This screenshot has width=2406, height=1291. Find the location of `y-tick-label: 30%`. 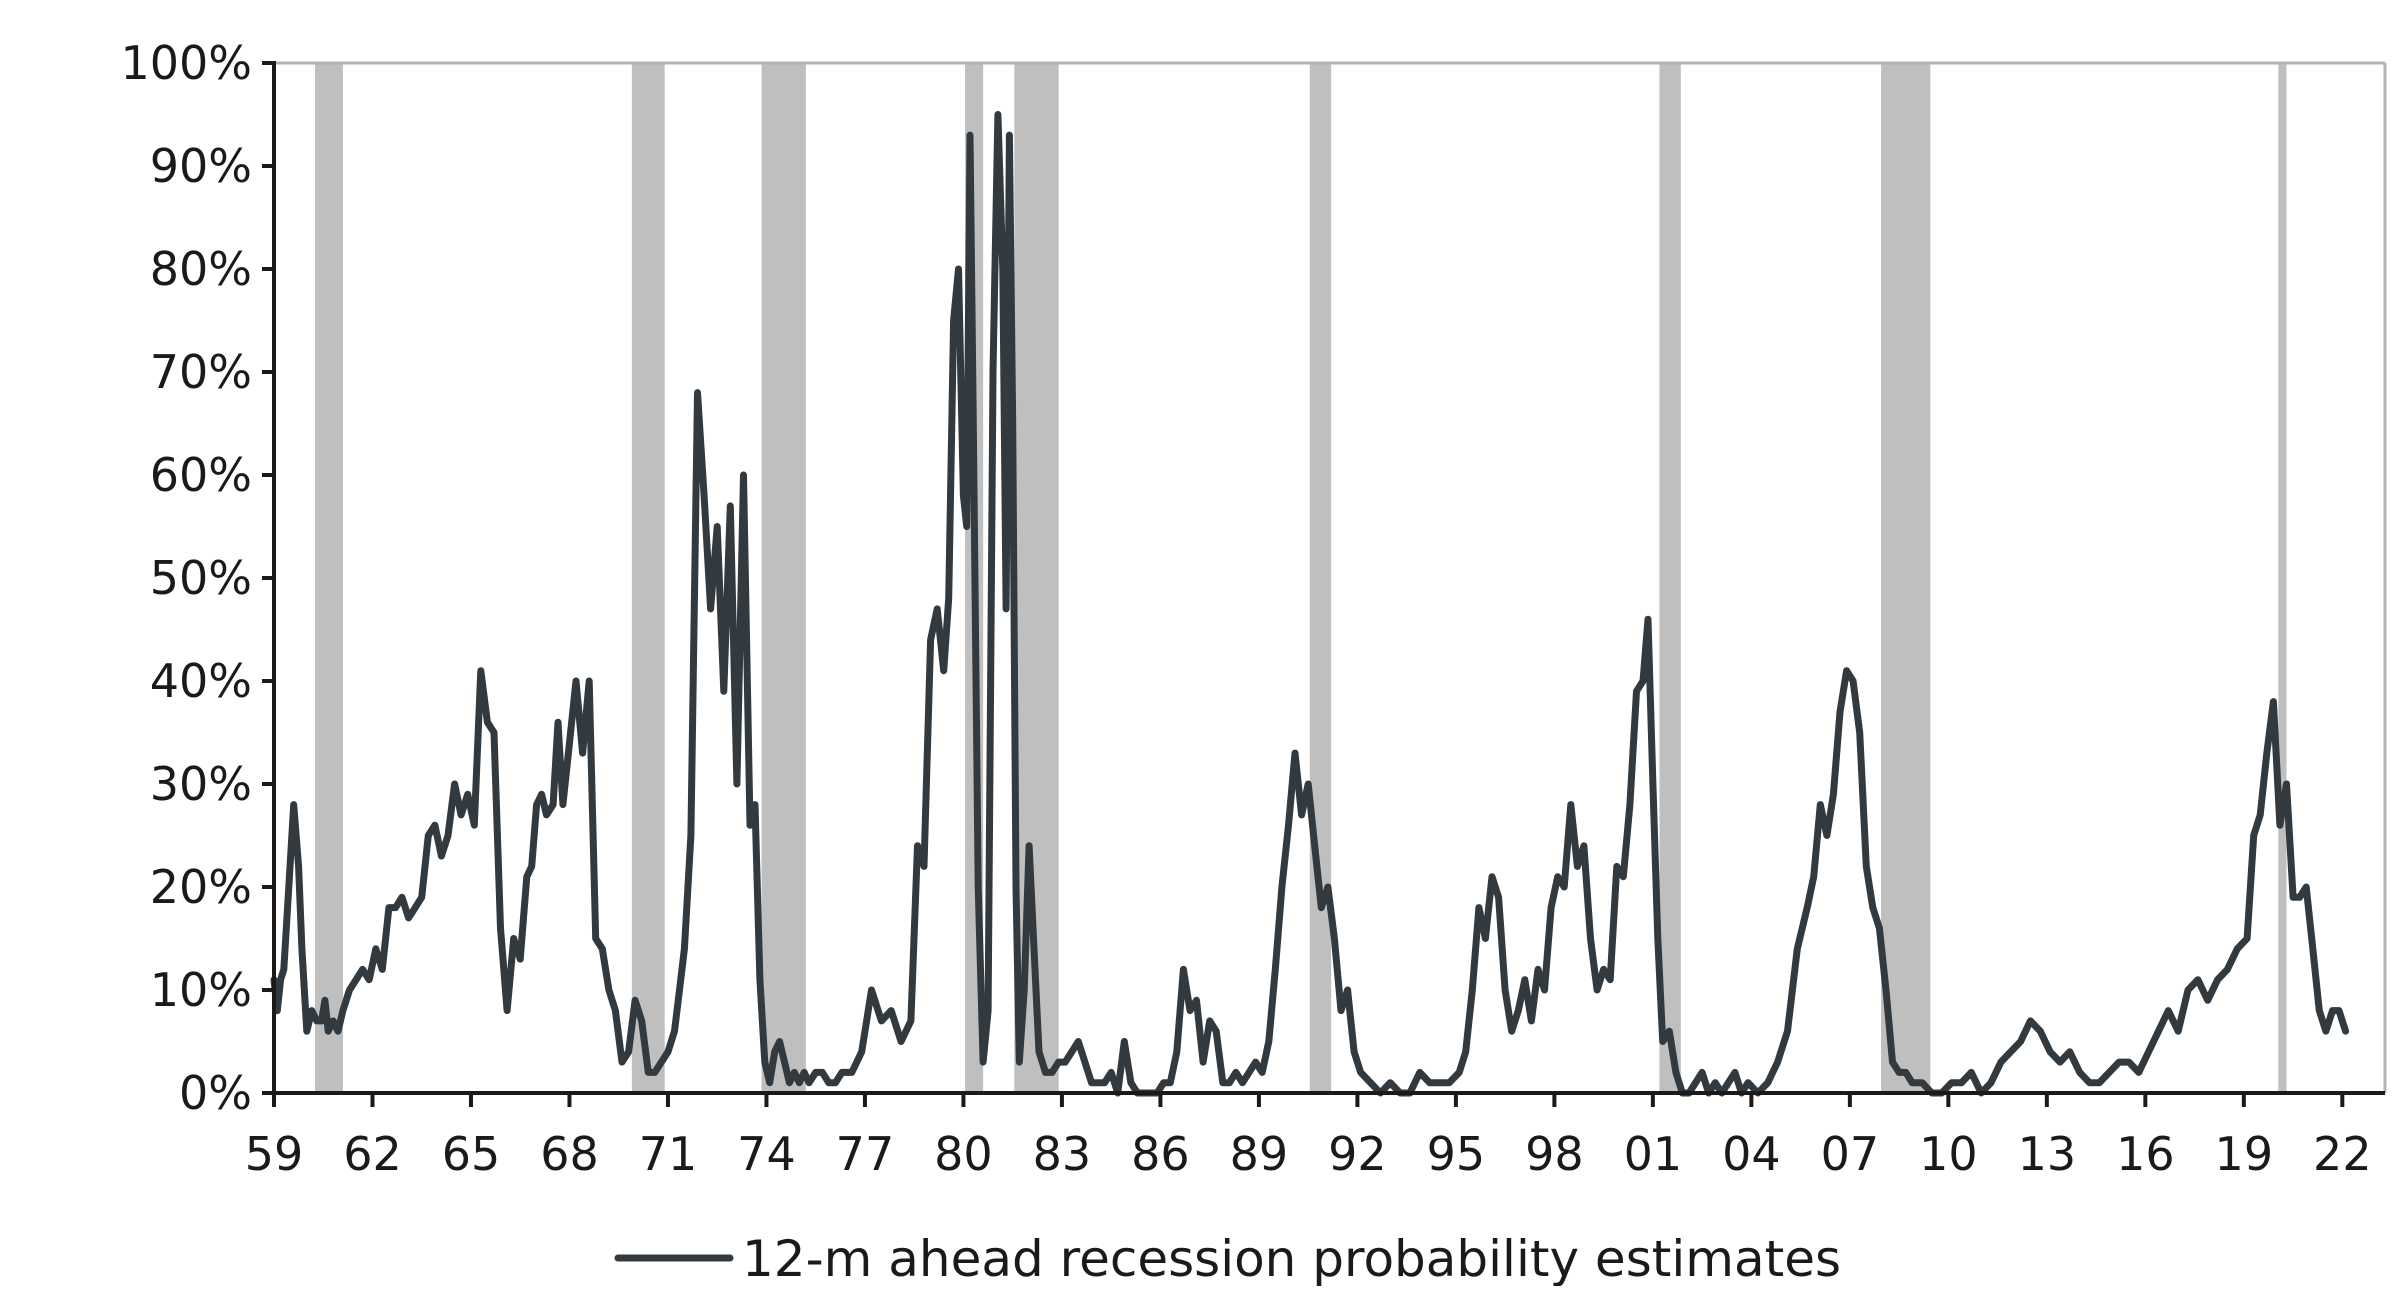

y-tick-label: 30% is located at coordinates (201, 784).